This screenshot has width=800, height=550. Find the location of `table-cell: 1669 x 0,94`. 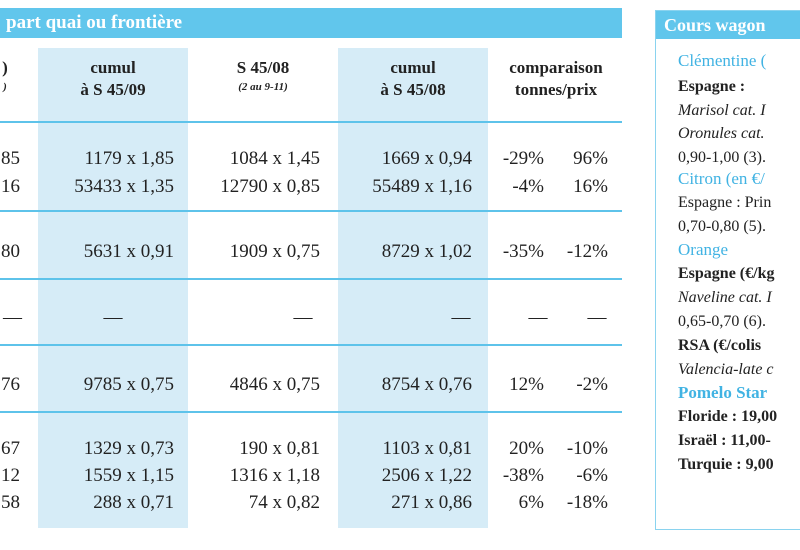

table-cell: 1669 x 0,94 is located at coordinates (426, 158).